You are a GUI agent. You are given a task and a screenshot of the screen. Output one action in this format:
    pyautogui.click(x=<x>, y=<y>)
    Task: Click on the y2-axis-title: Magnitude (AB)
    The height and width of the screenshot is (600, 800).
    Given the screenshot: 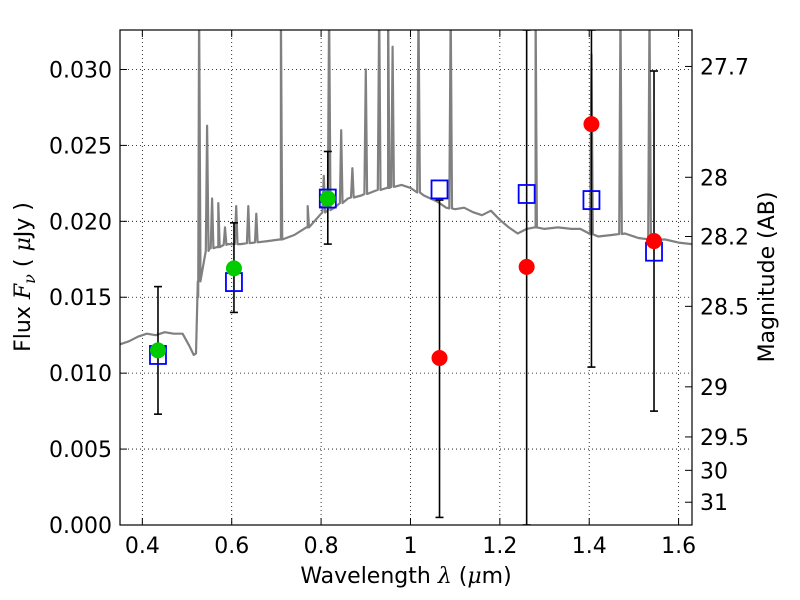 What is the action you would take?
    pyautogui.click(x=767, y=277)
    